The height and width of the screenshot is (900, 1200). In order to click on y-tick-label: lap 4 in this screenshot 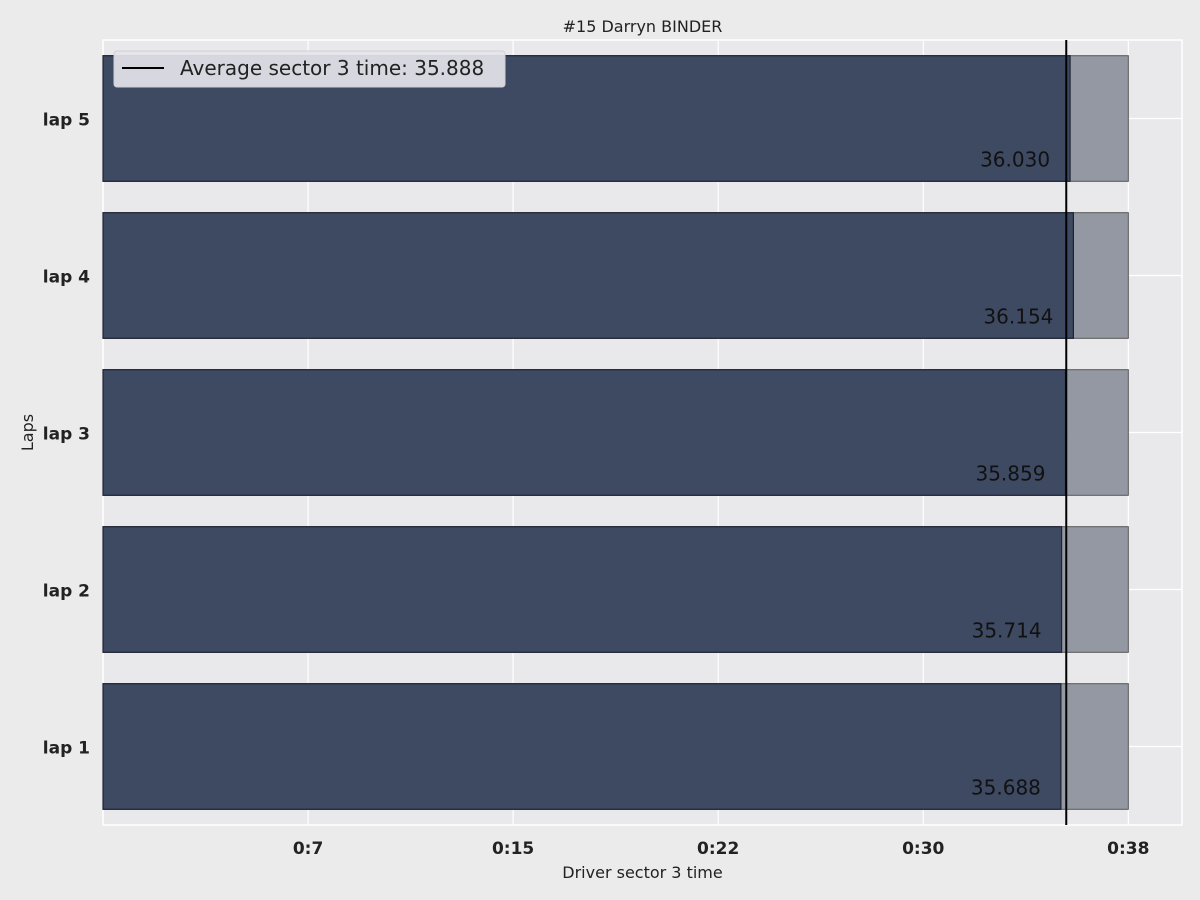, I will do `click(66, 278)`.